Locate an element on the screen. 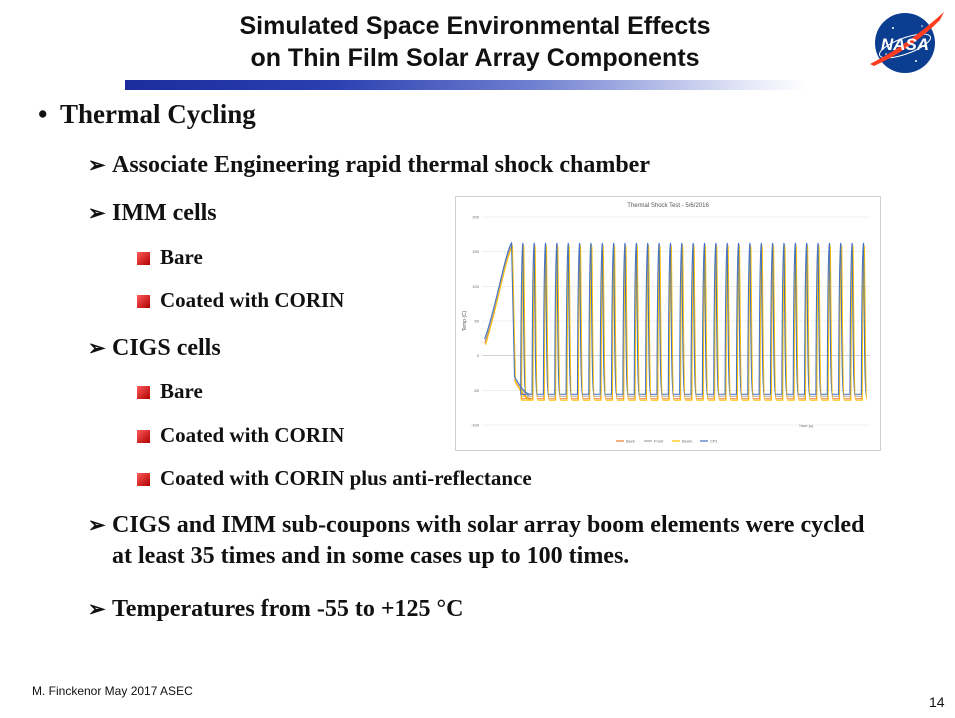  list-item: ➢ Temperatures from -55 to +125 °C is located at coordinates (275, 609).